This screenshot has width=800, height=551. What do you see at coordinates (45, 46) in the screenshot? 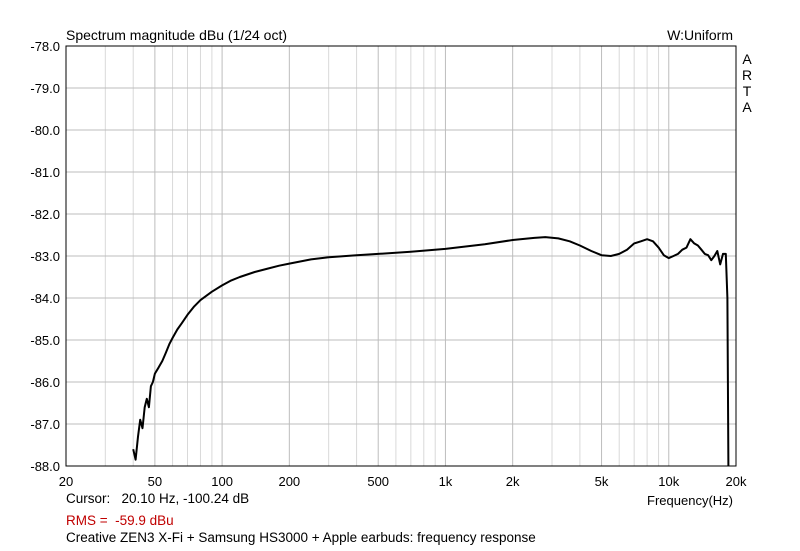
I see `y-tick-label: -78.0` at bounding box center [45, 46].